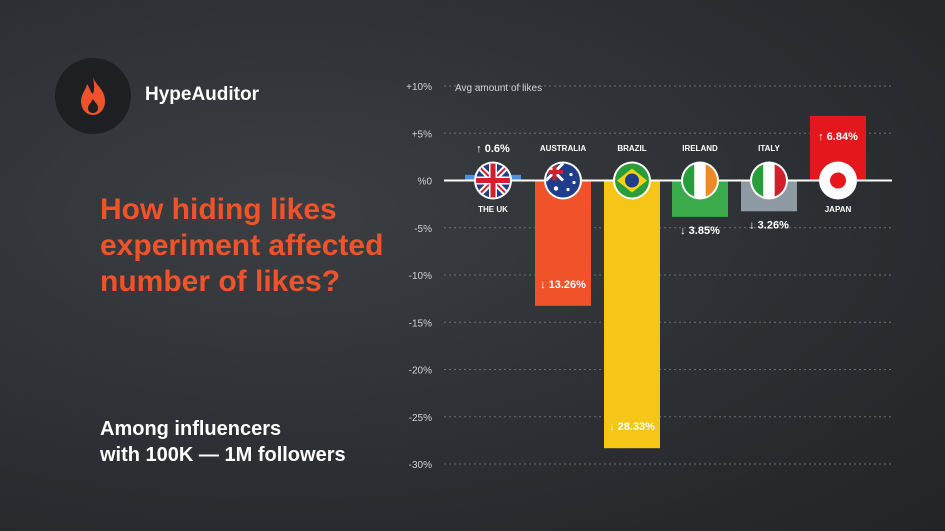  What do you see at coordinates (769, 148) in the screenshot?
I see `category-label: ITALY` at bounding box center [769, 148].